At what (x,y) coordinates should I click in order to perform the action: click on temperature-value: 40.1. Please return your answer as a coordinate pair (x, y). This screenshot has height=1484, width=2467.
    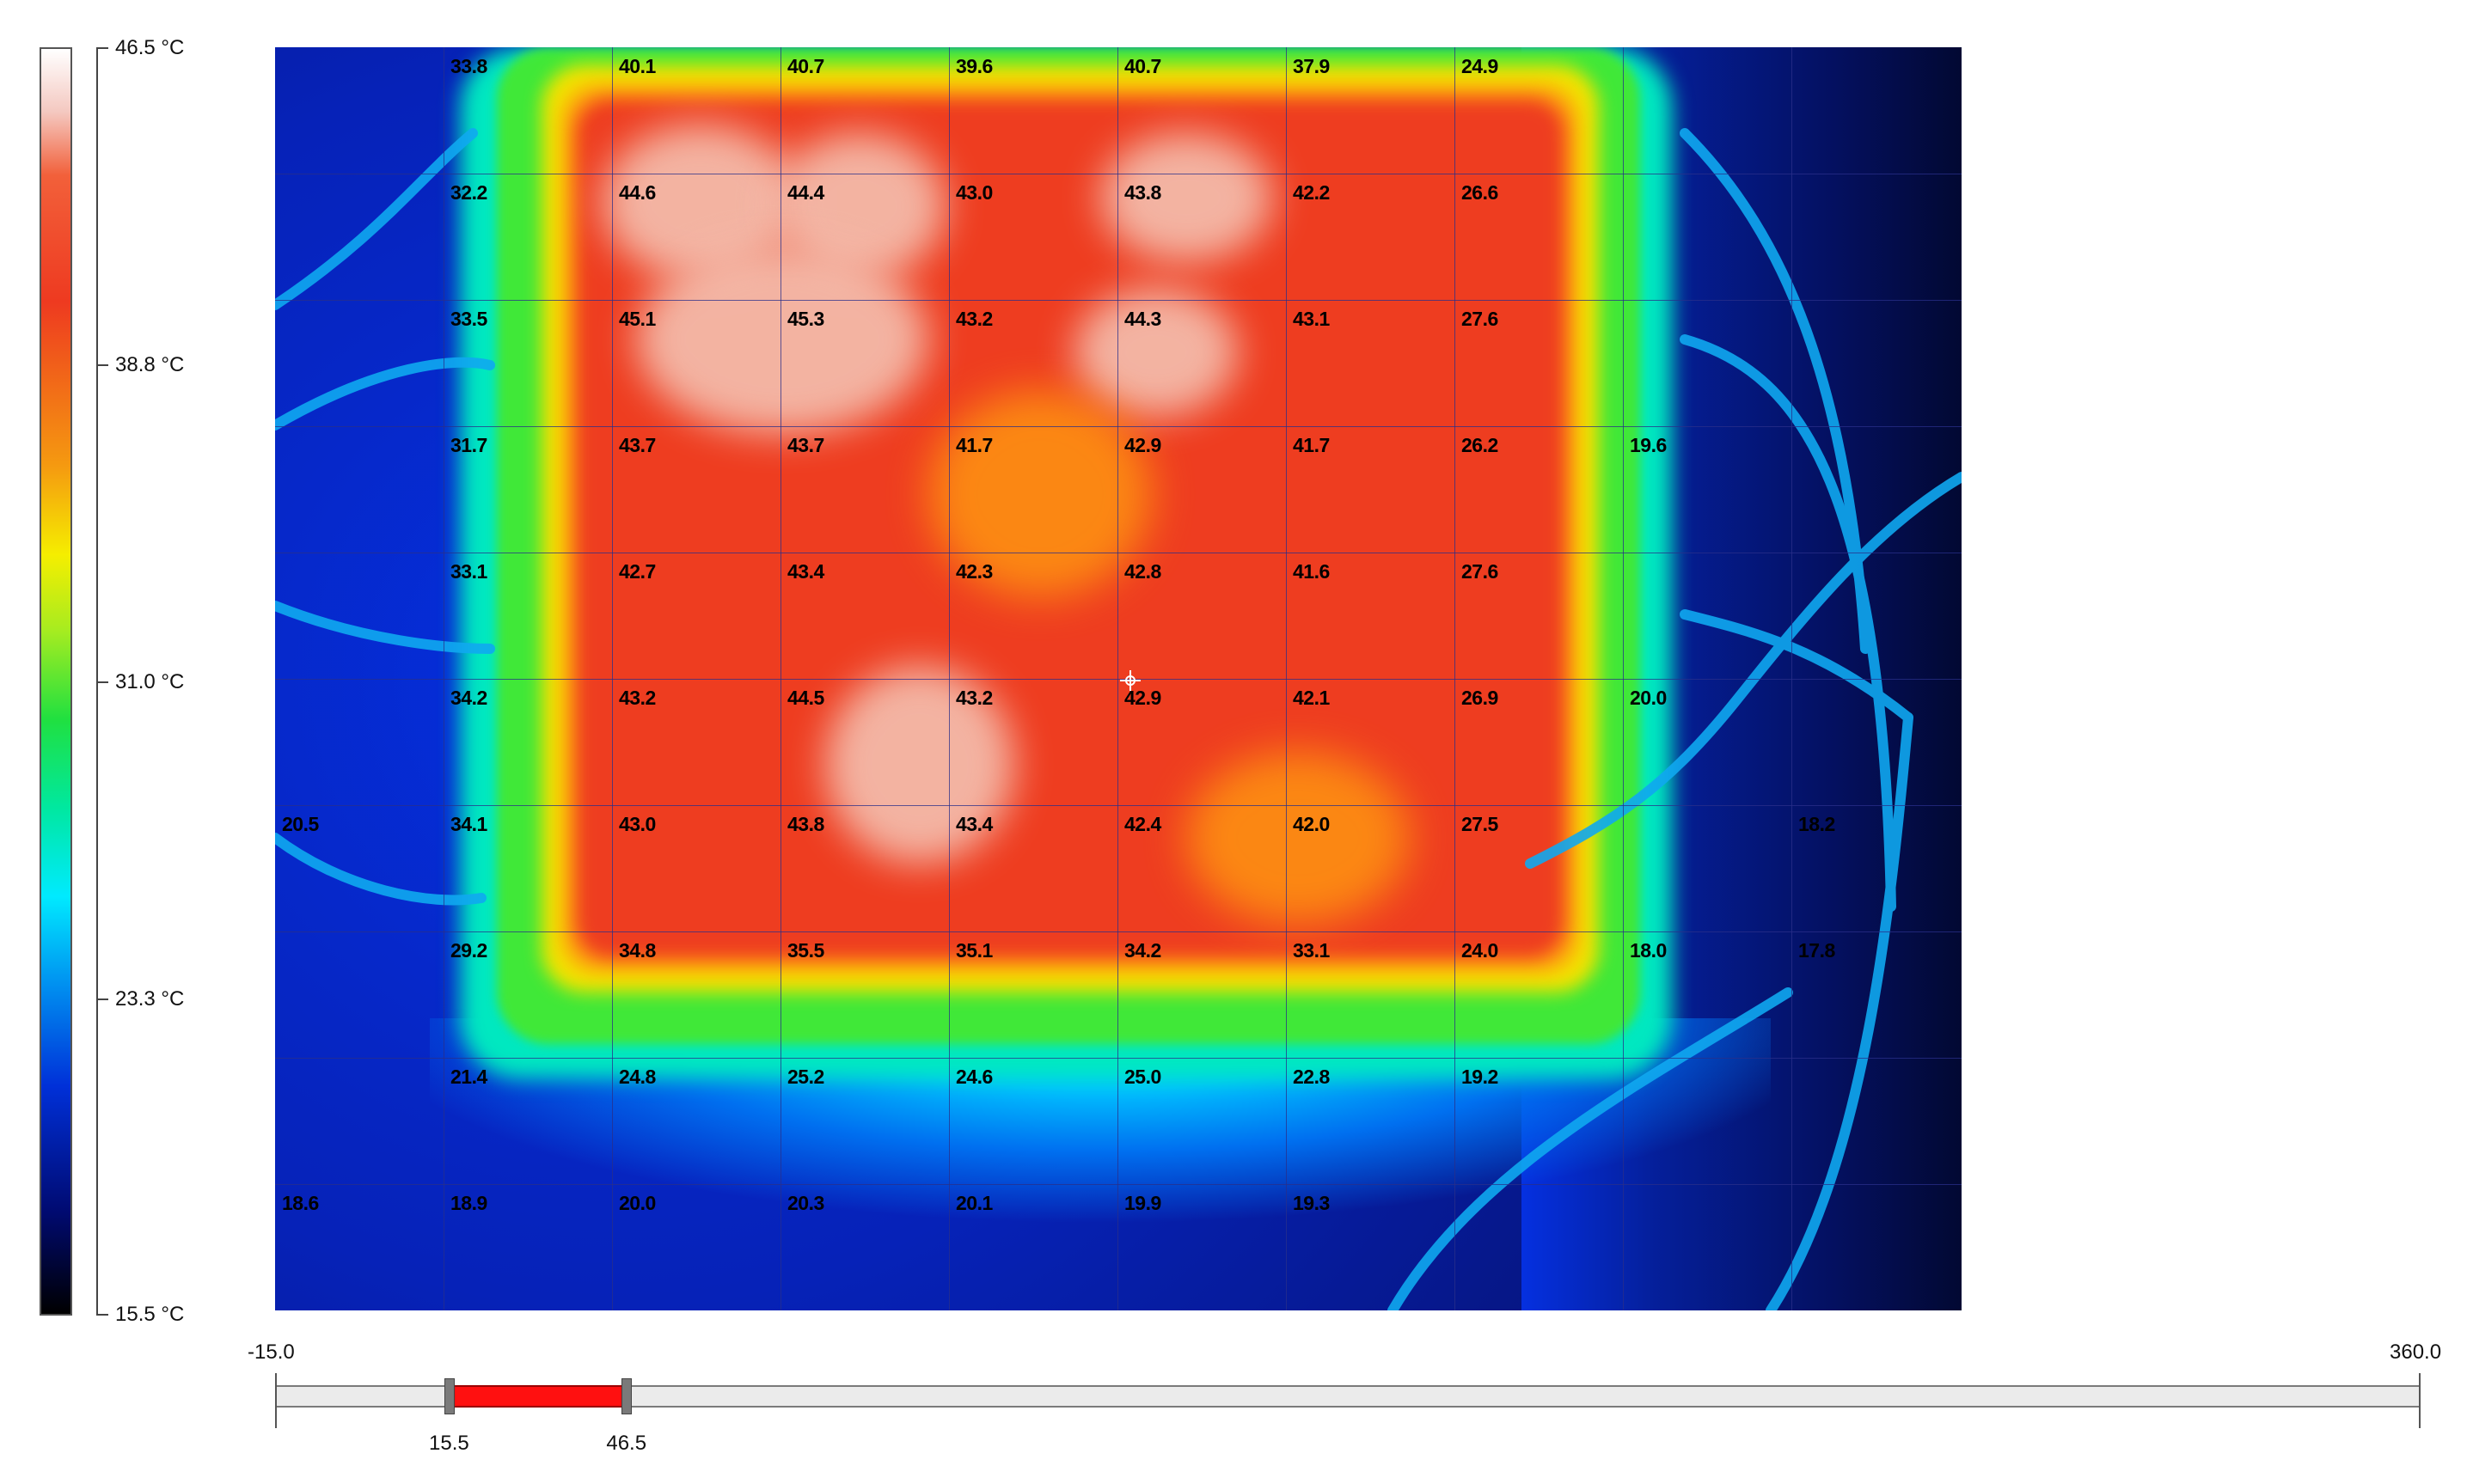
    Looking at the image, I should click on (637, 66).